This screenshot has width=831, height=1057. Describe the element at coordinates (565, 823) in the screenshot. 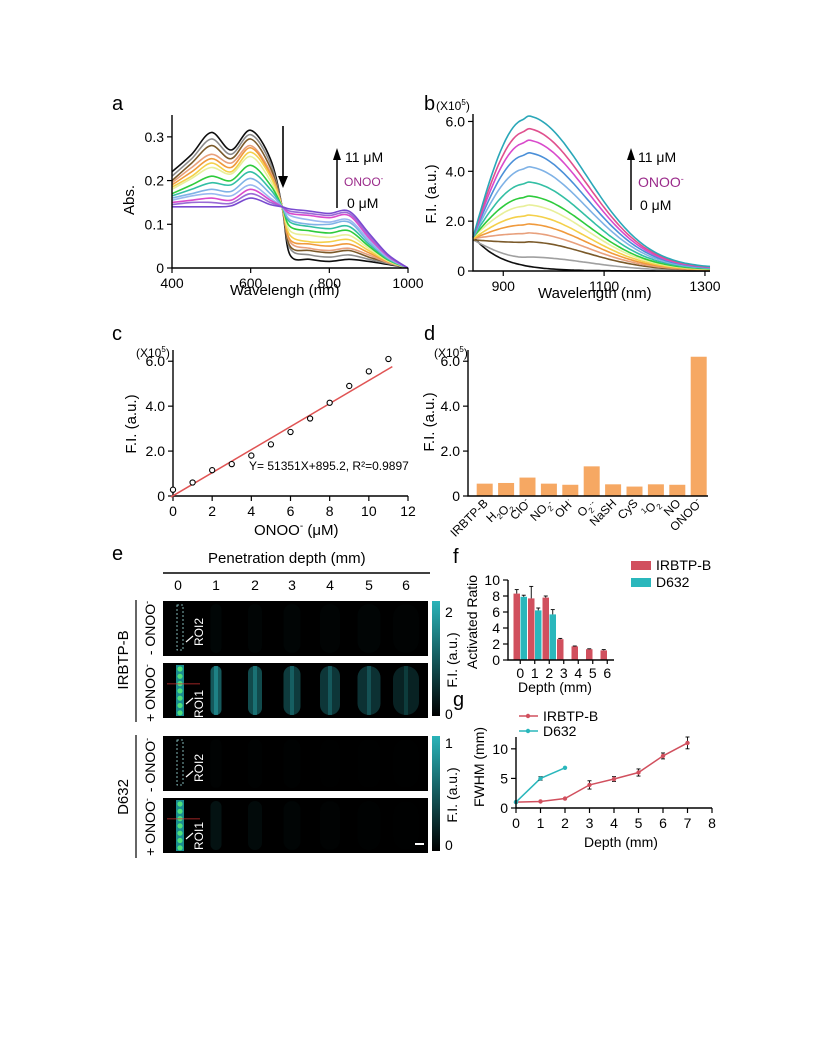

I see `chart-g-xtick-label: 2` at that location.